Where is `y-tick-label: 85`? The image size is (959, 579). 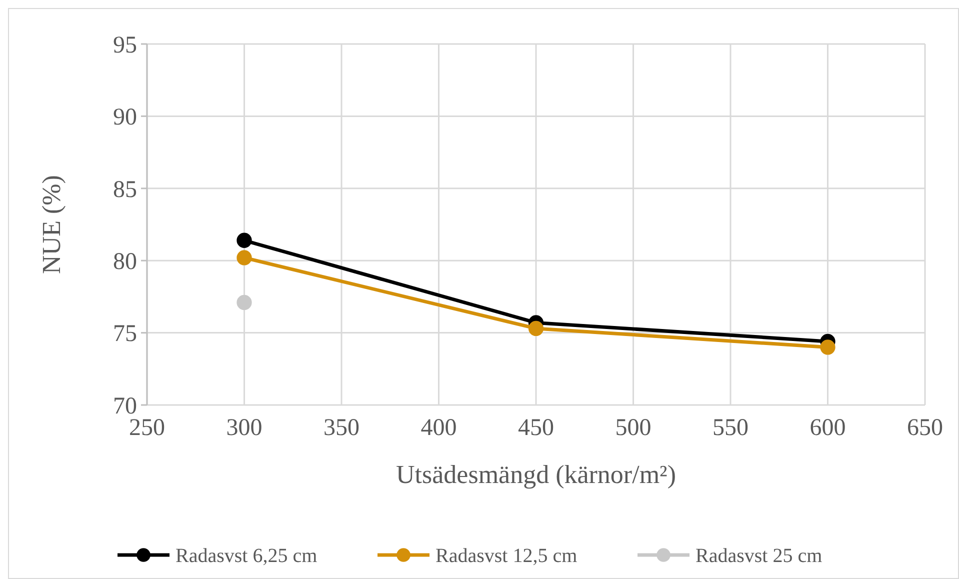
y-tick-label: 85 is located at coordinates (125, 189).